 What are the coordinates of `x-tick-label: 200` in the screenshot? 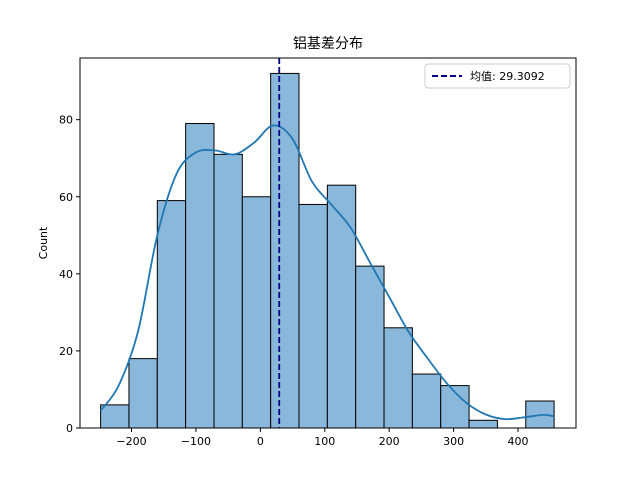 It's located at (389, 441).